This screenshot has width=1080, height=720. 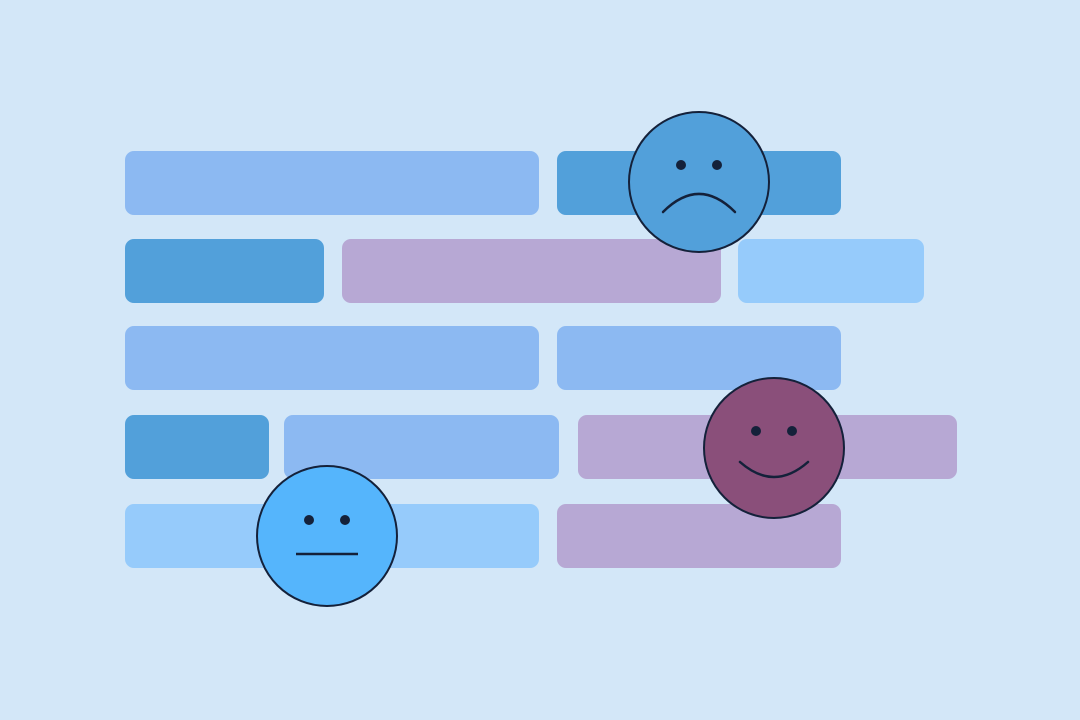 I want to click on neutral-face-icon, so click(x=327, y=536).